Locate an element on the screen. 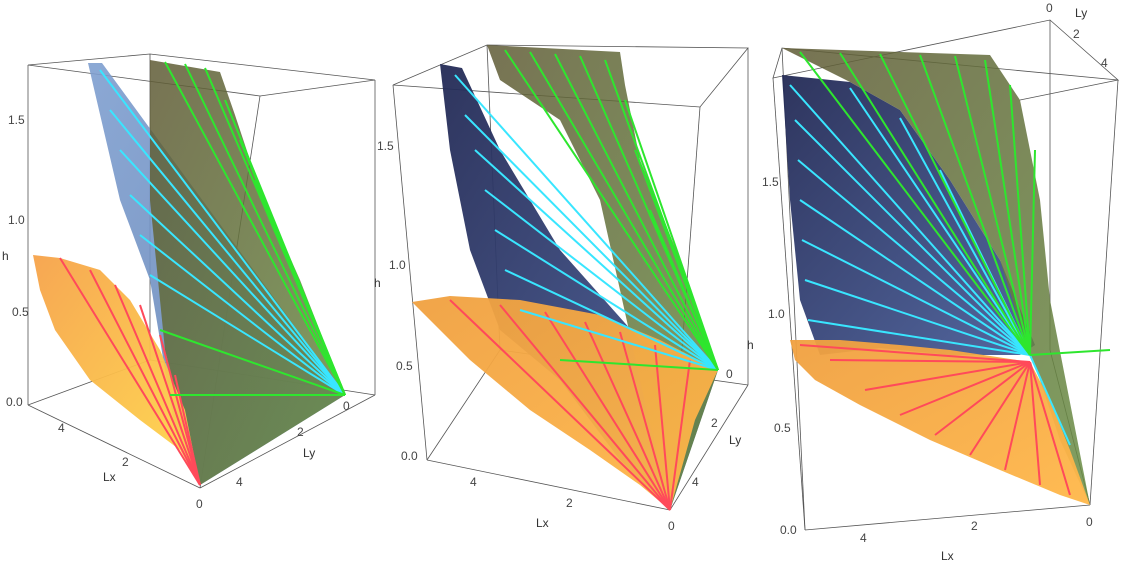  z-tick-1-2: 1.0 is located at coordinates (16, 220).